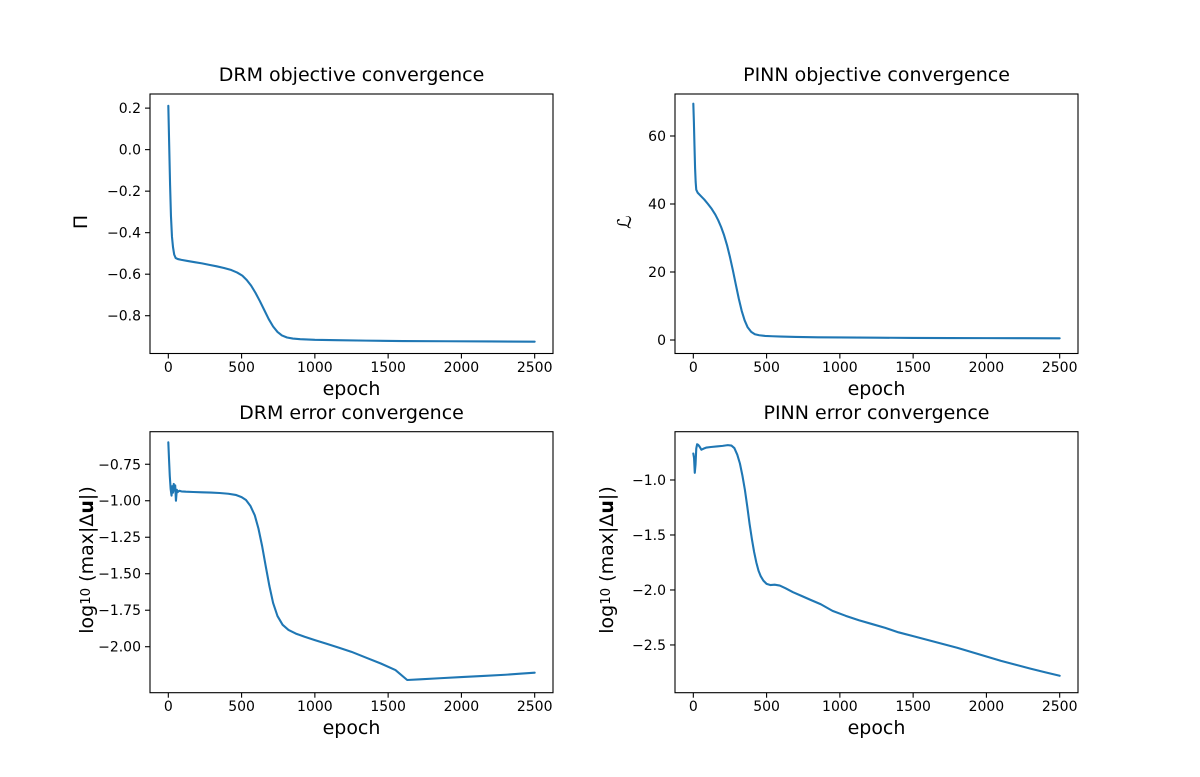 Image resolution: width=1200 pixels, height=777 pixels. I want to click on y-tick-label: 0, so click(661, 341).